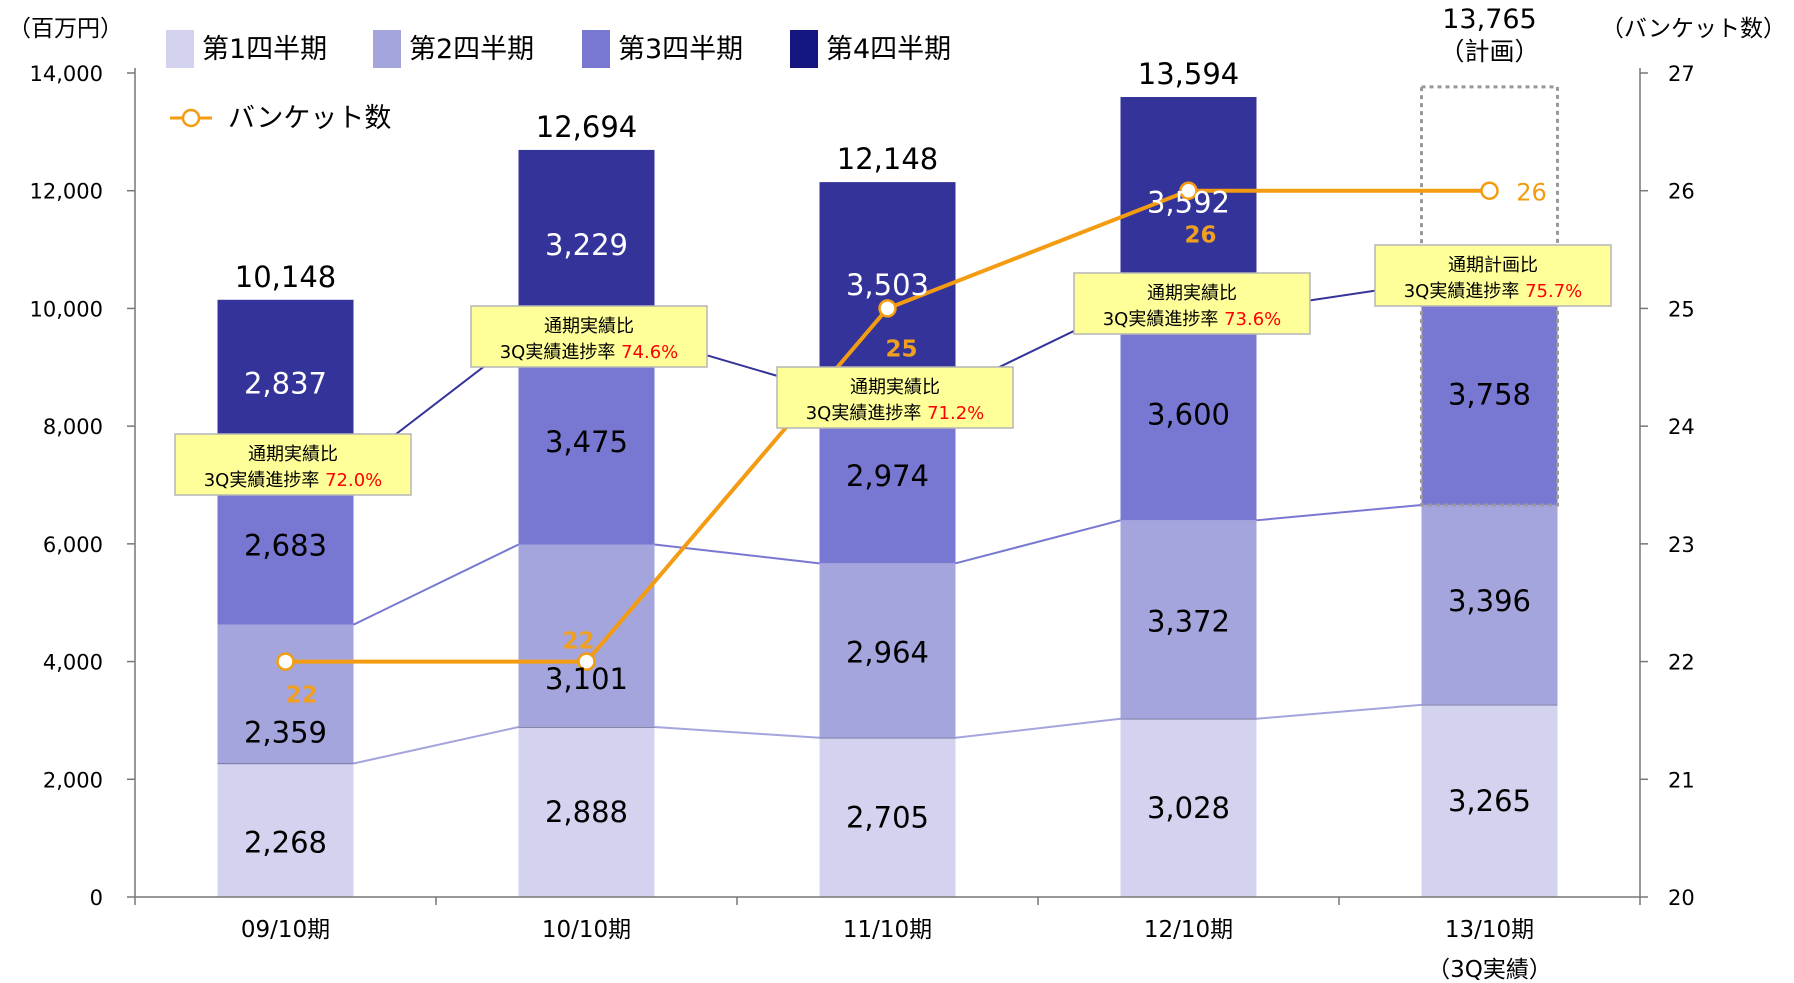  Describe the element at coordinates (1252, 319) in the screenshot. I see `callout-progress-pct: 73.6%` at that location.